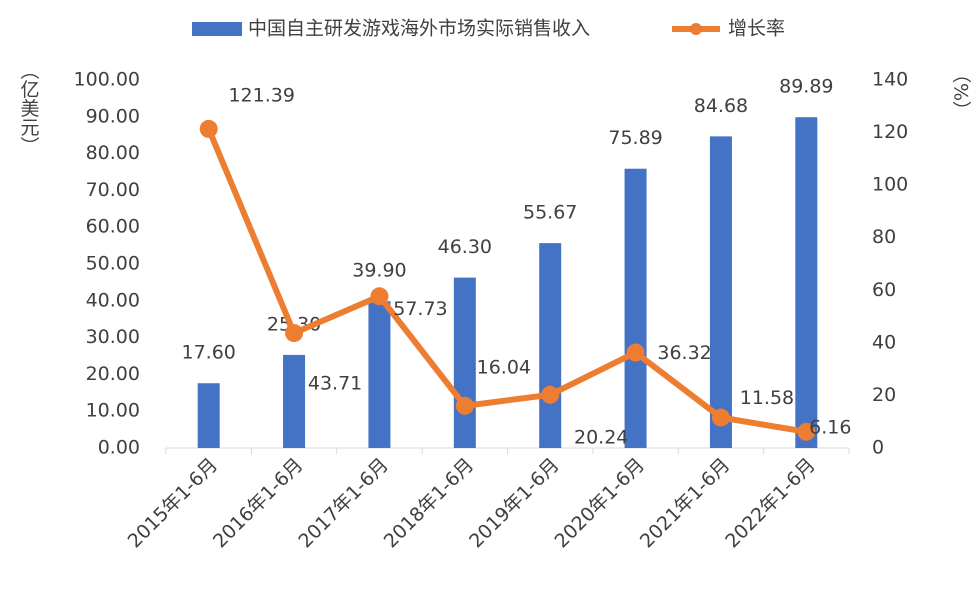 The height and width of the screenshot is (590, 977). What do you see at coordinates (806, 87) in the screenshot?
I see `bar-value-label: 89.89` at bounding box center [806, 87].